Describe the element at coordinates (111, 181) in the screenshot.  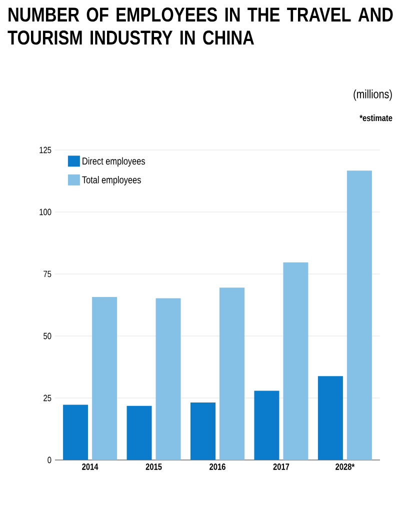
I see `legend-label: Total employees` at that location.